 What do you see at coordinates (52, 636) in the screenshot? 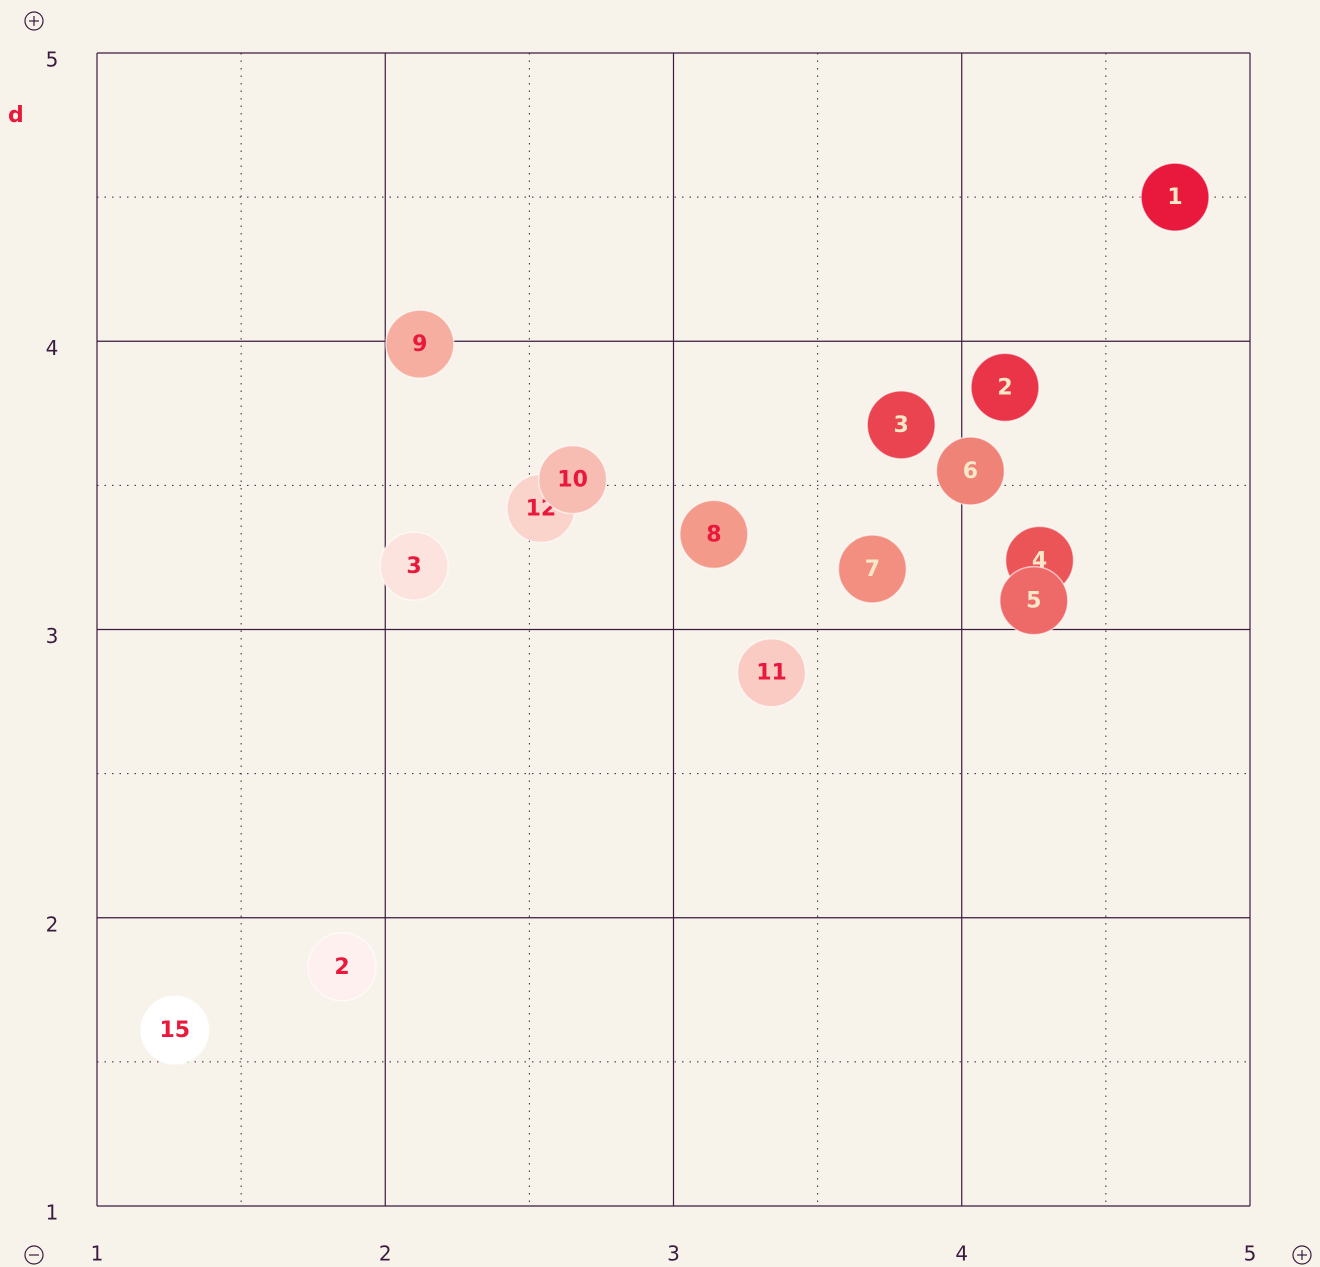
I see `y-tick-label: 3` at bounding box center [52, 636].